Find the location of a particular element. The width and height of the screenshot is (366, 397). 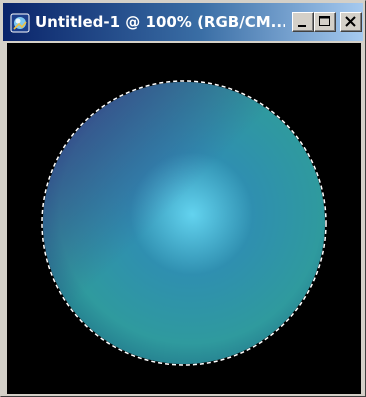

maximize-icon is located at coordinates (324, 21).